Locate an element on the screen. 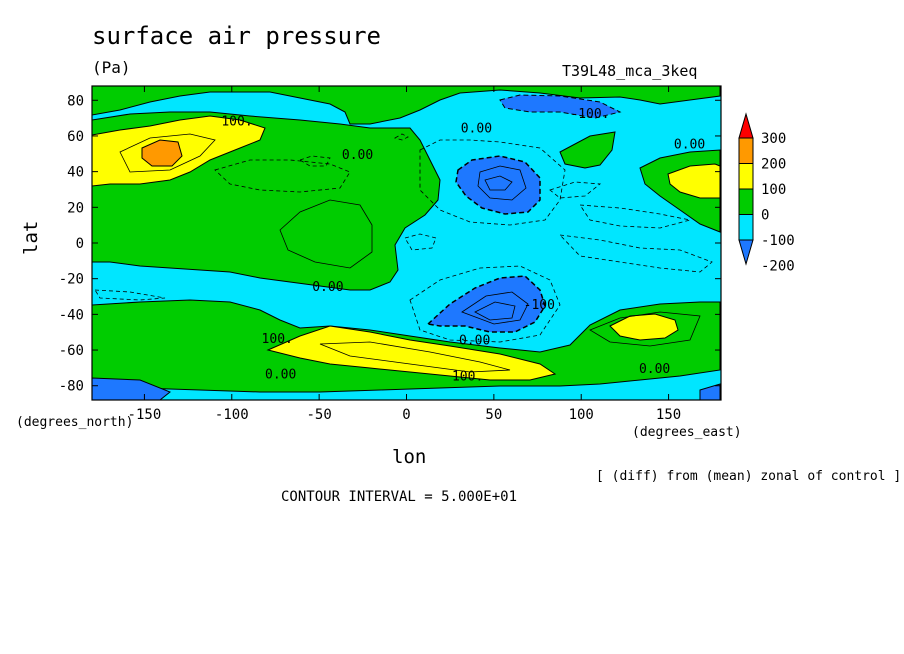 The image size is (904, 654). colorbar-label: 200 is located at coordinates (773, 165).